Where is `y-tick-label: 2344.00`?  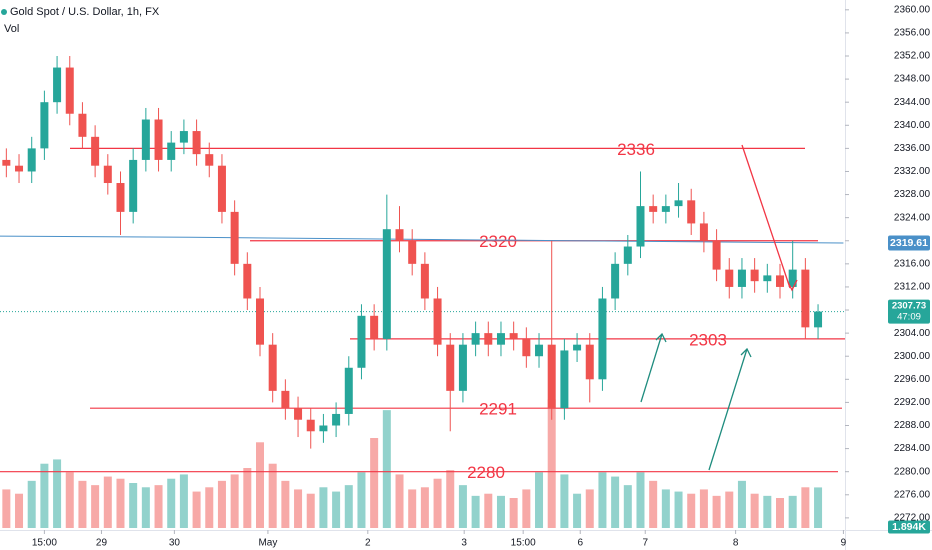
y-tick-label: 2344.00 is located at coordinates (912, 102).